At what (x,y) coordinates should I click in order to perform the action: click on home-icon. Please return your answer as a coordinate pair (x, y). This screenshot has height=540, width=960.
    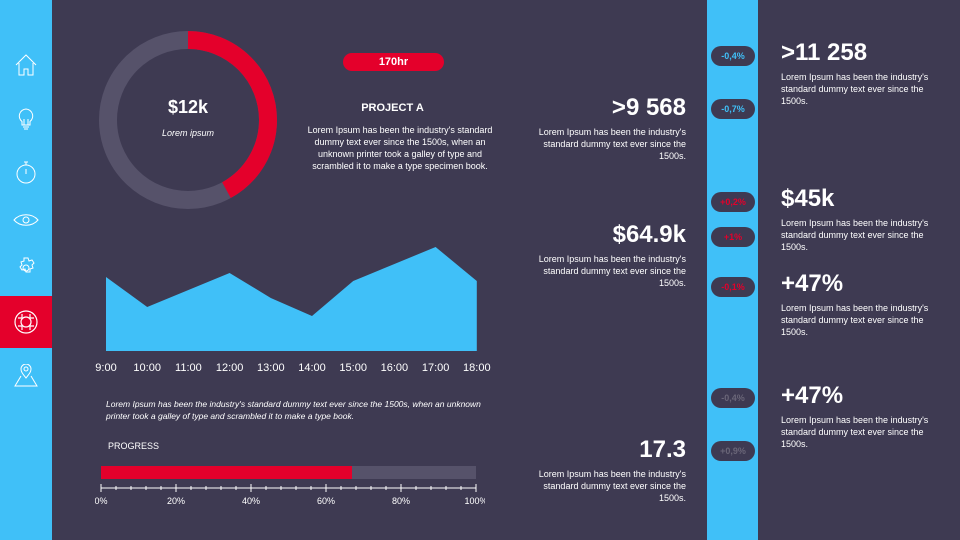
    Looking at the image, I should click on (26, 65).